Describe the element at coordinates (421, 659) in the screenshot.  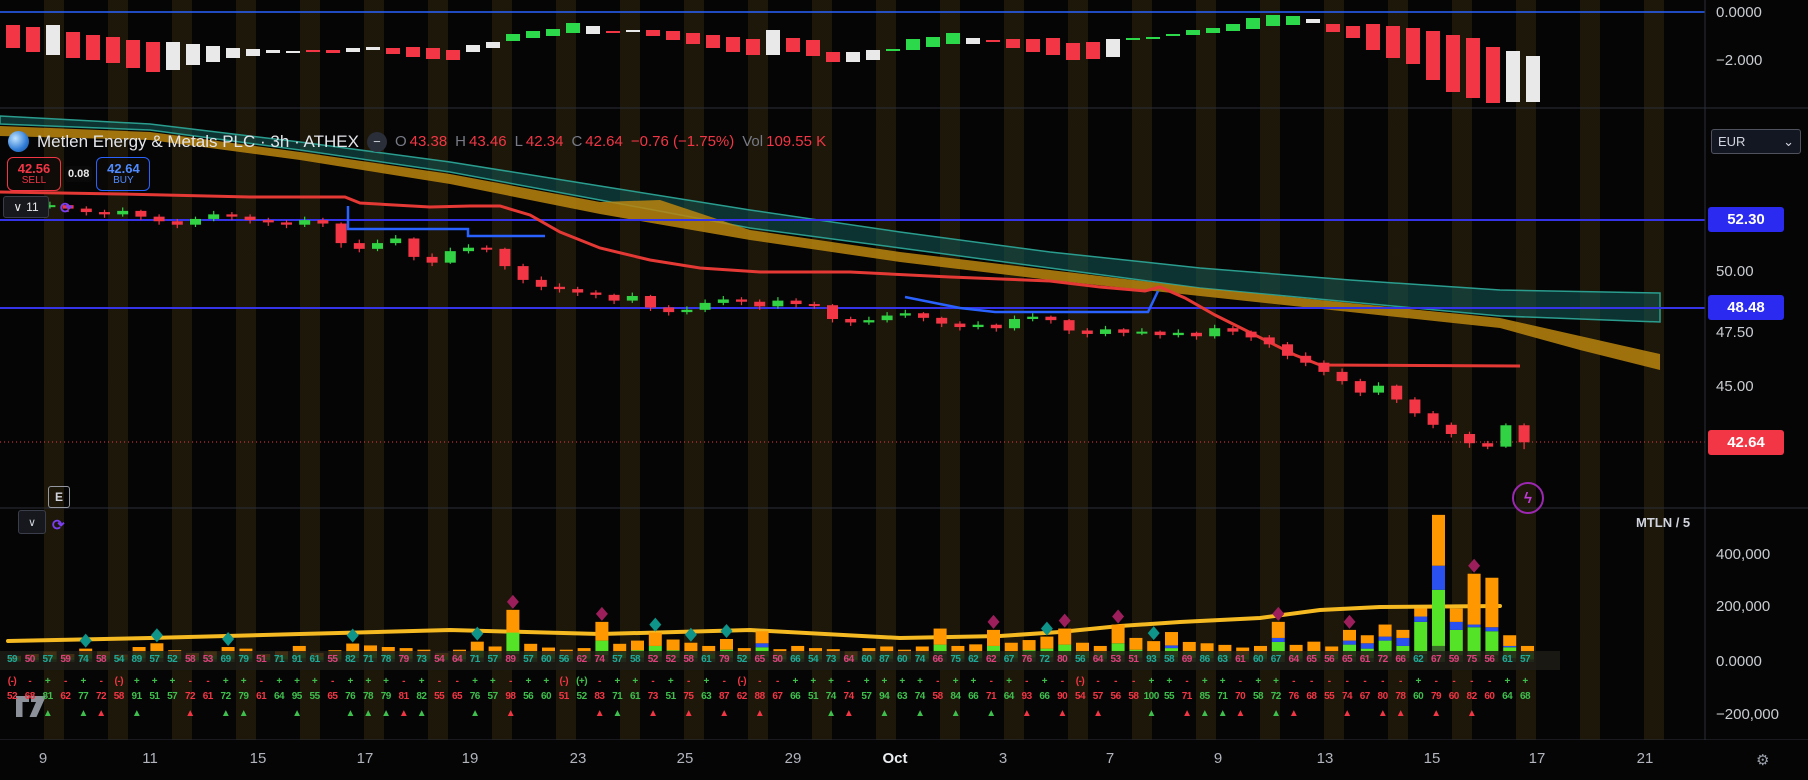
I see `osc-row1-value: 73` at that location.